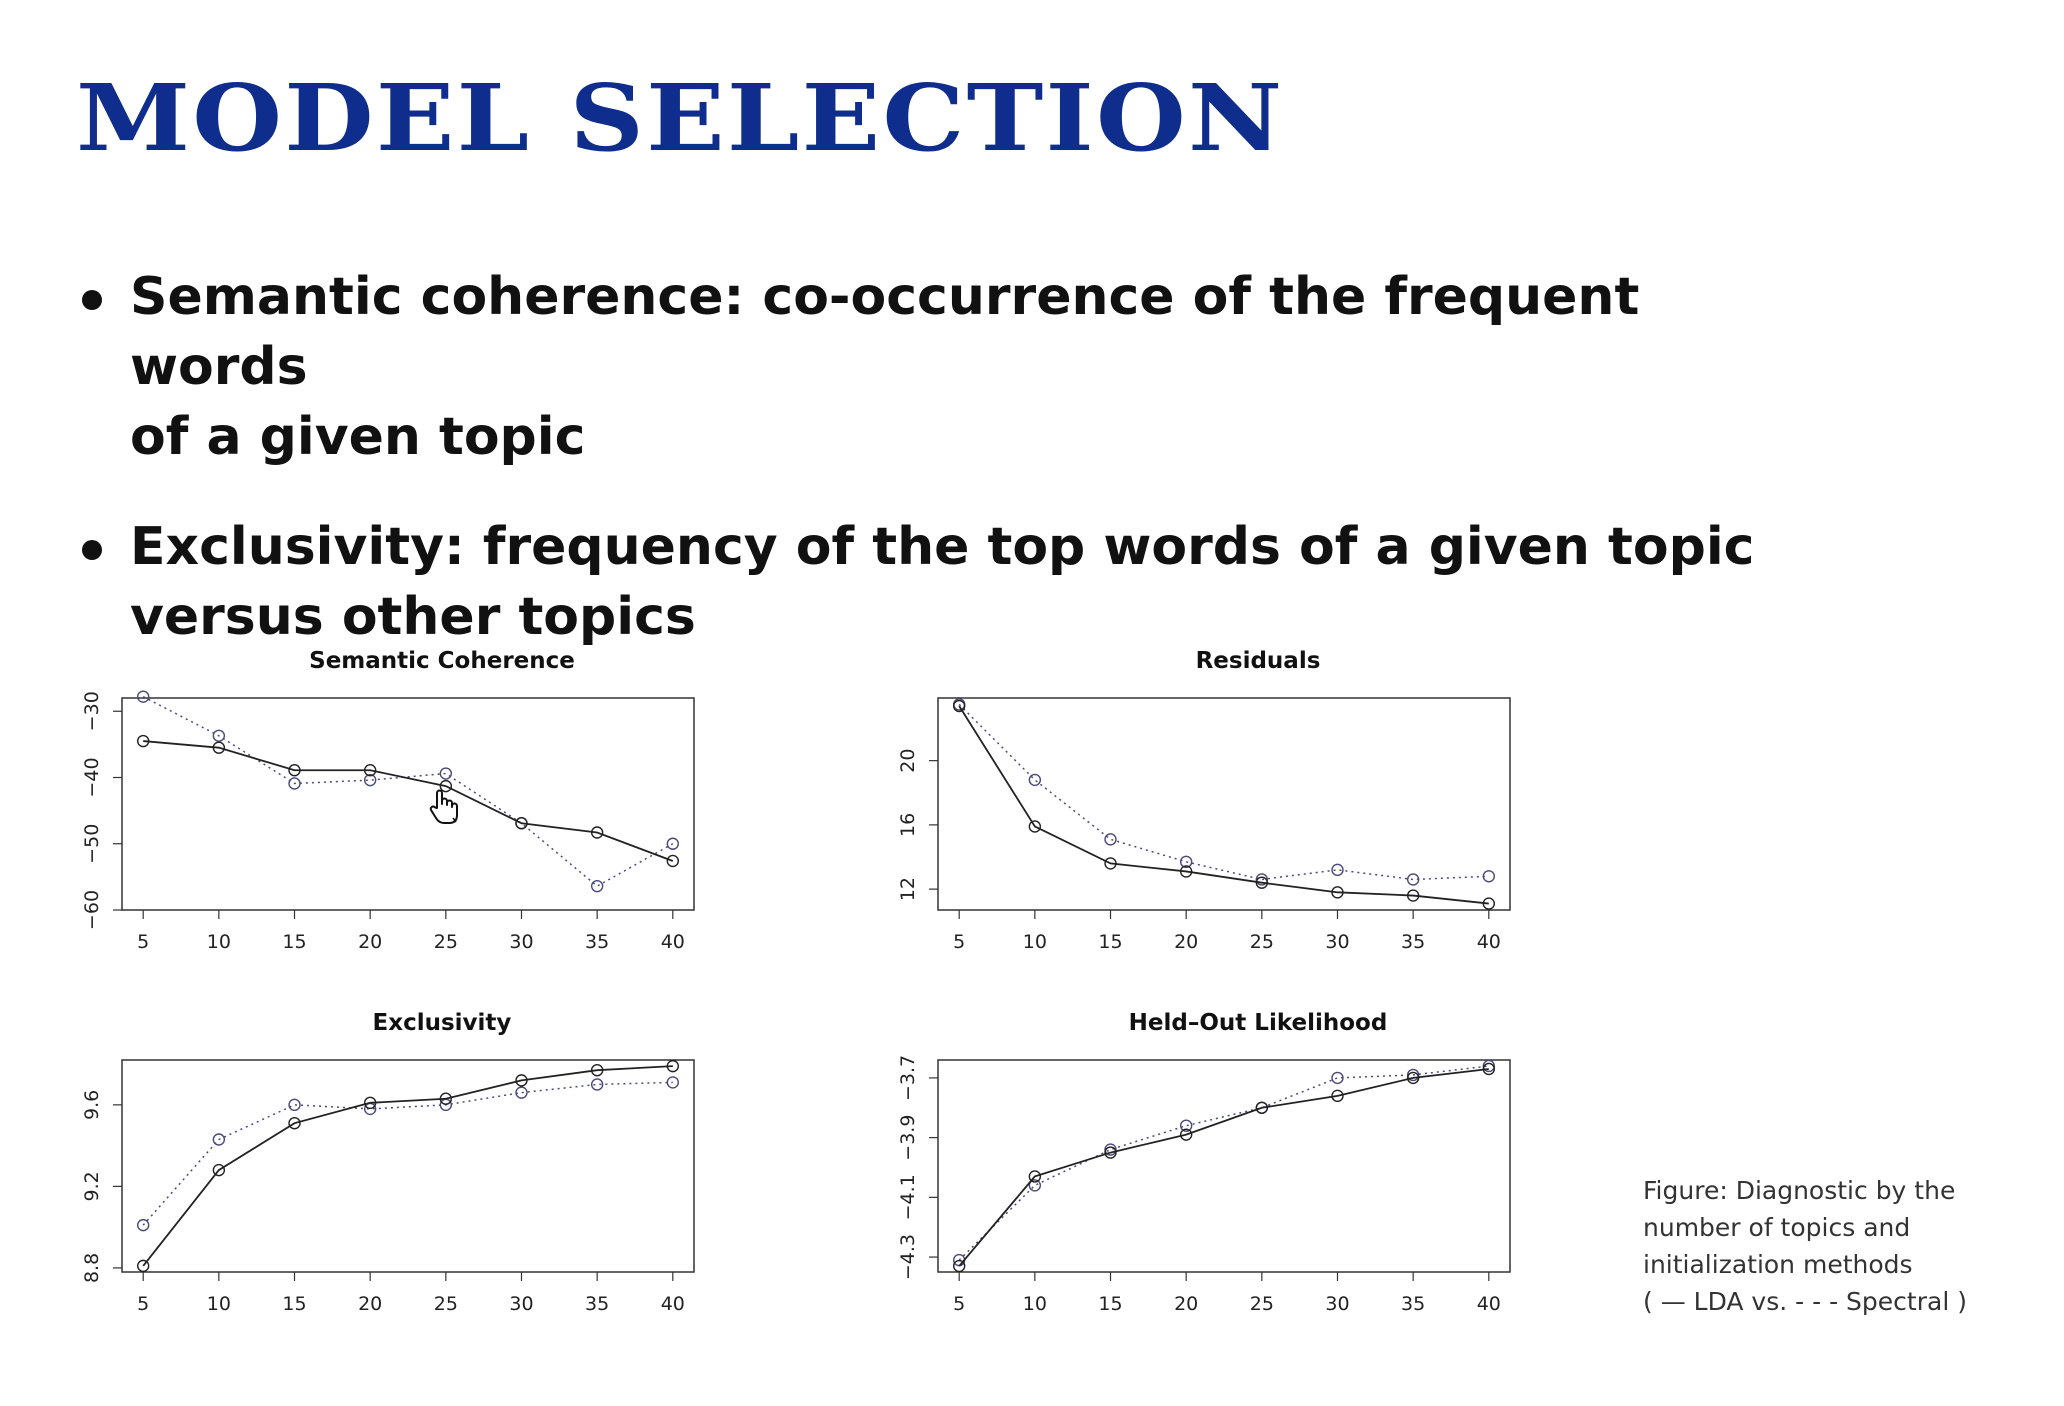 This screenshot has height=1406, width=2064. What do you see at coordinates (908, 889) in the screenshot?
I see `y-tick-label: 12` at bounding box center [908, 889].